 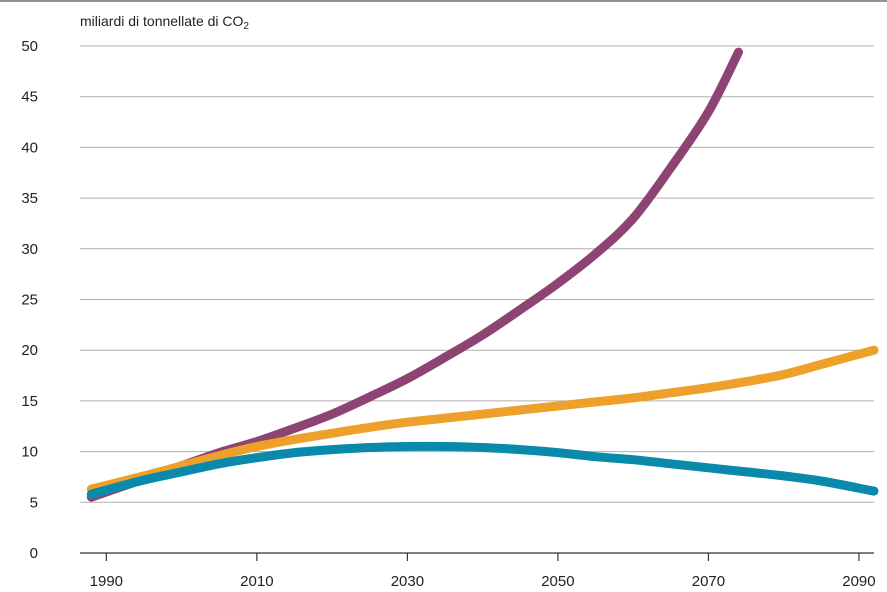 What do you see at coordinates (256, 581) in the screenshot?
I see `x-tick-label-2010: 2010` at bounding box center [256, 581].